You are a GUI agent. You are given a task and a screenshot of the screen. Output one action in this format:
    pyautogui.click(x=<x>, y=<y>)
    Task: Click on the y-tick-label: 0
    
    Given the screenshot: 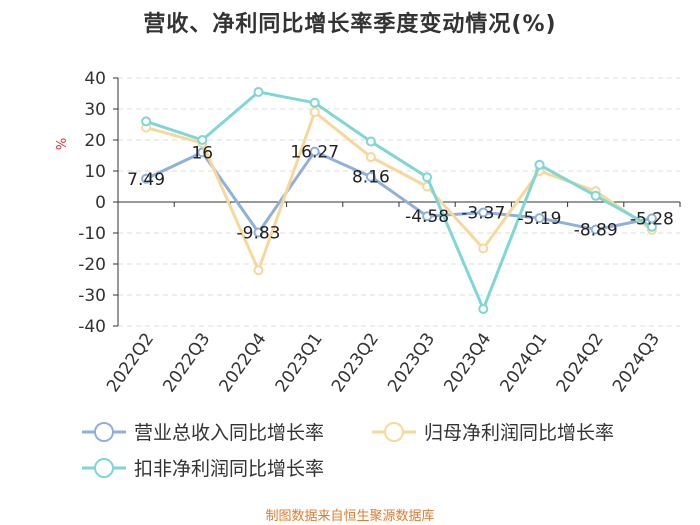 What is the action you would take?
    pyautogui.click(x=100, y=203)
    